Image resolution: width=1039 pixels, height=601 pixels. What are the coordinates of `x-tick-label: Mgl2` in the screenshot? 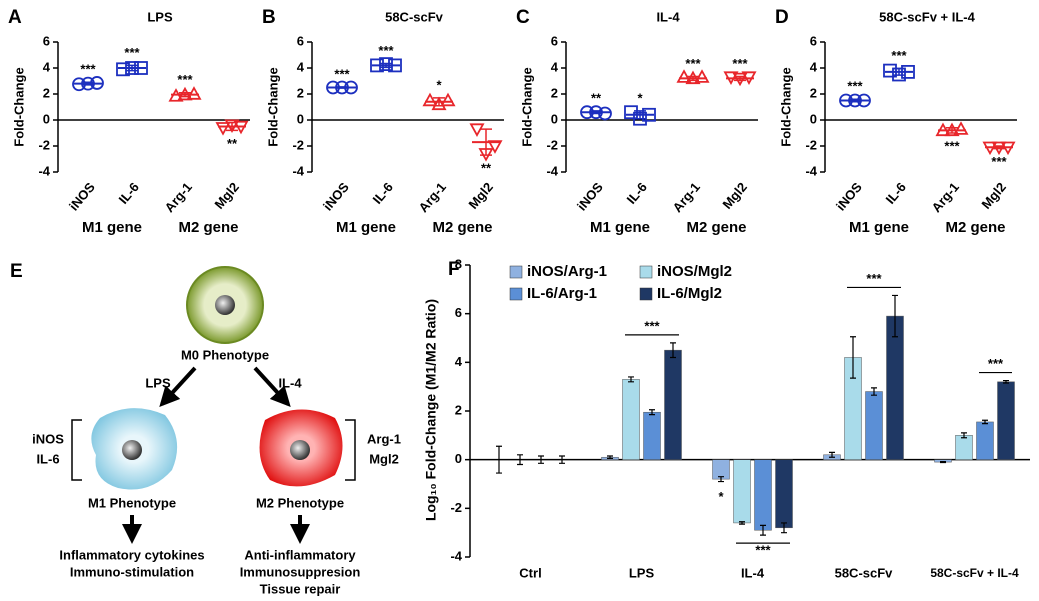 It's located at (734, 195).